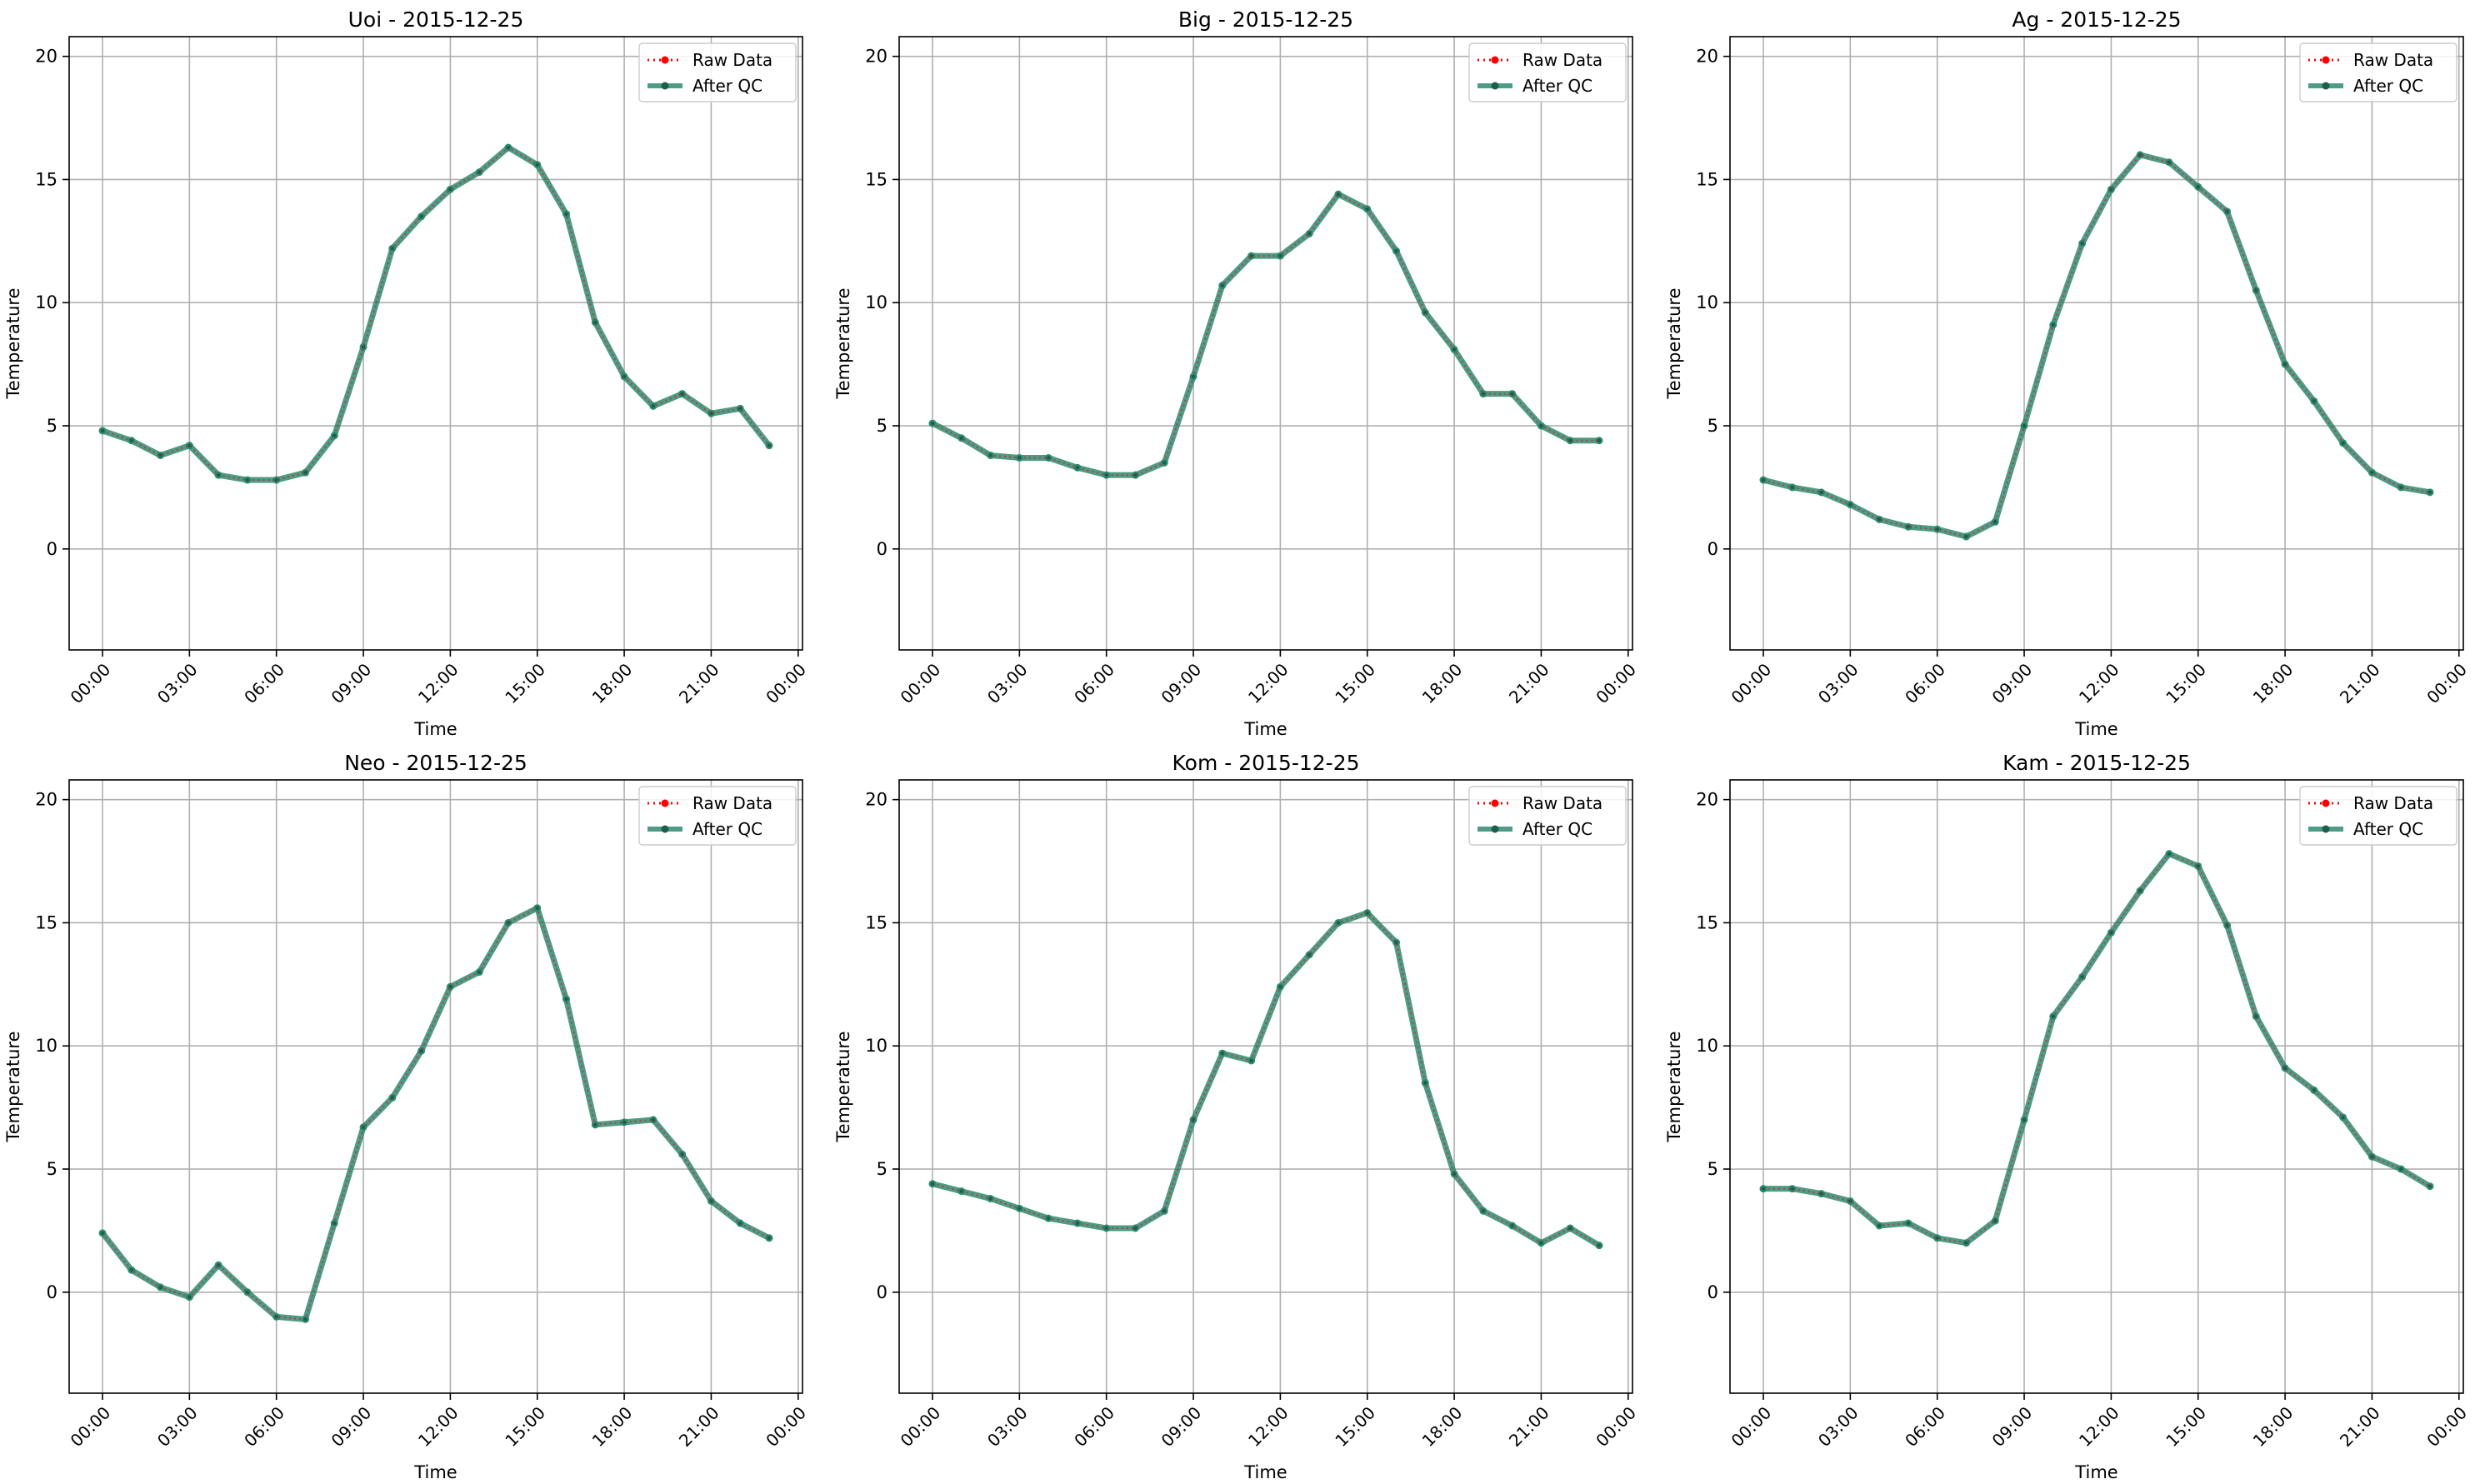 This screenshot has width=2485, height=1484. What do you see at coordinates (1265, 19) in the screenshot?
I see `chart-title: Big - 2015-12-25` at bounding box center [1265, 19].